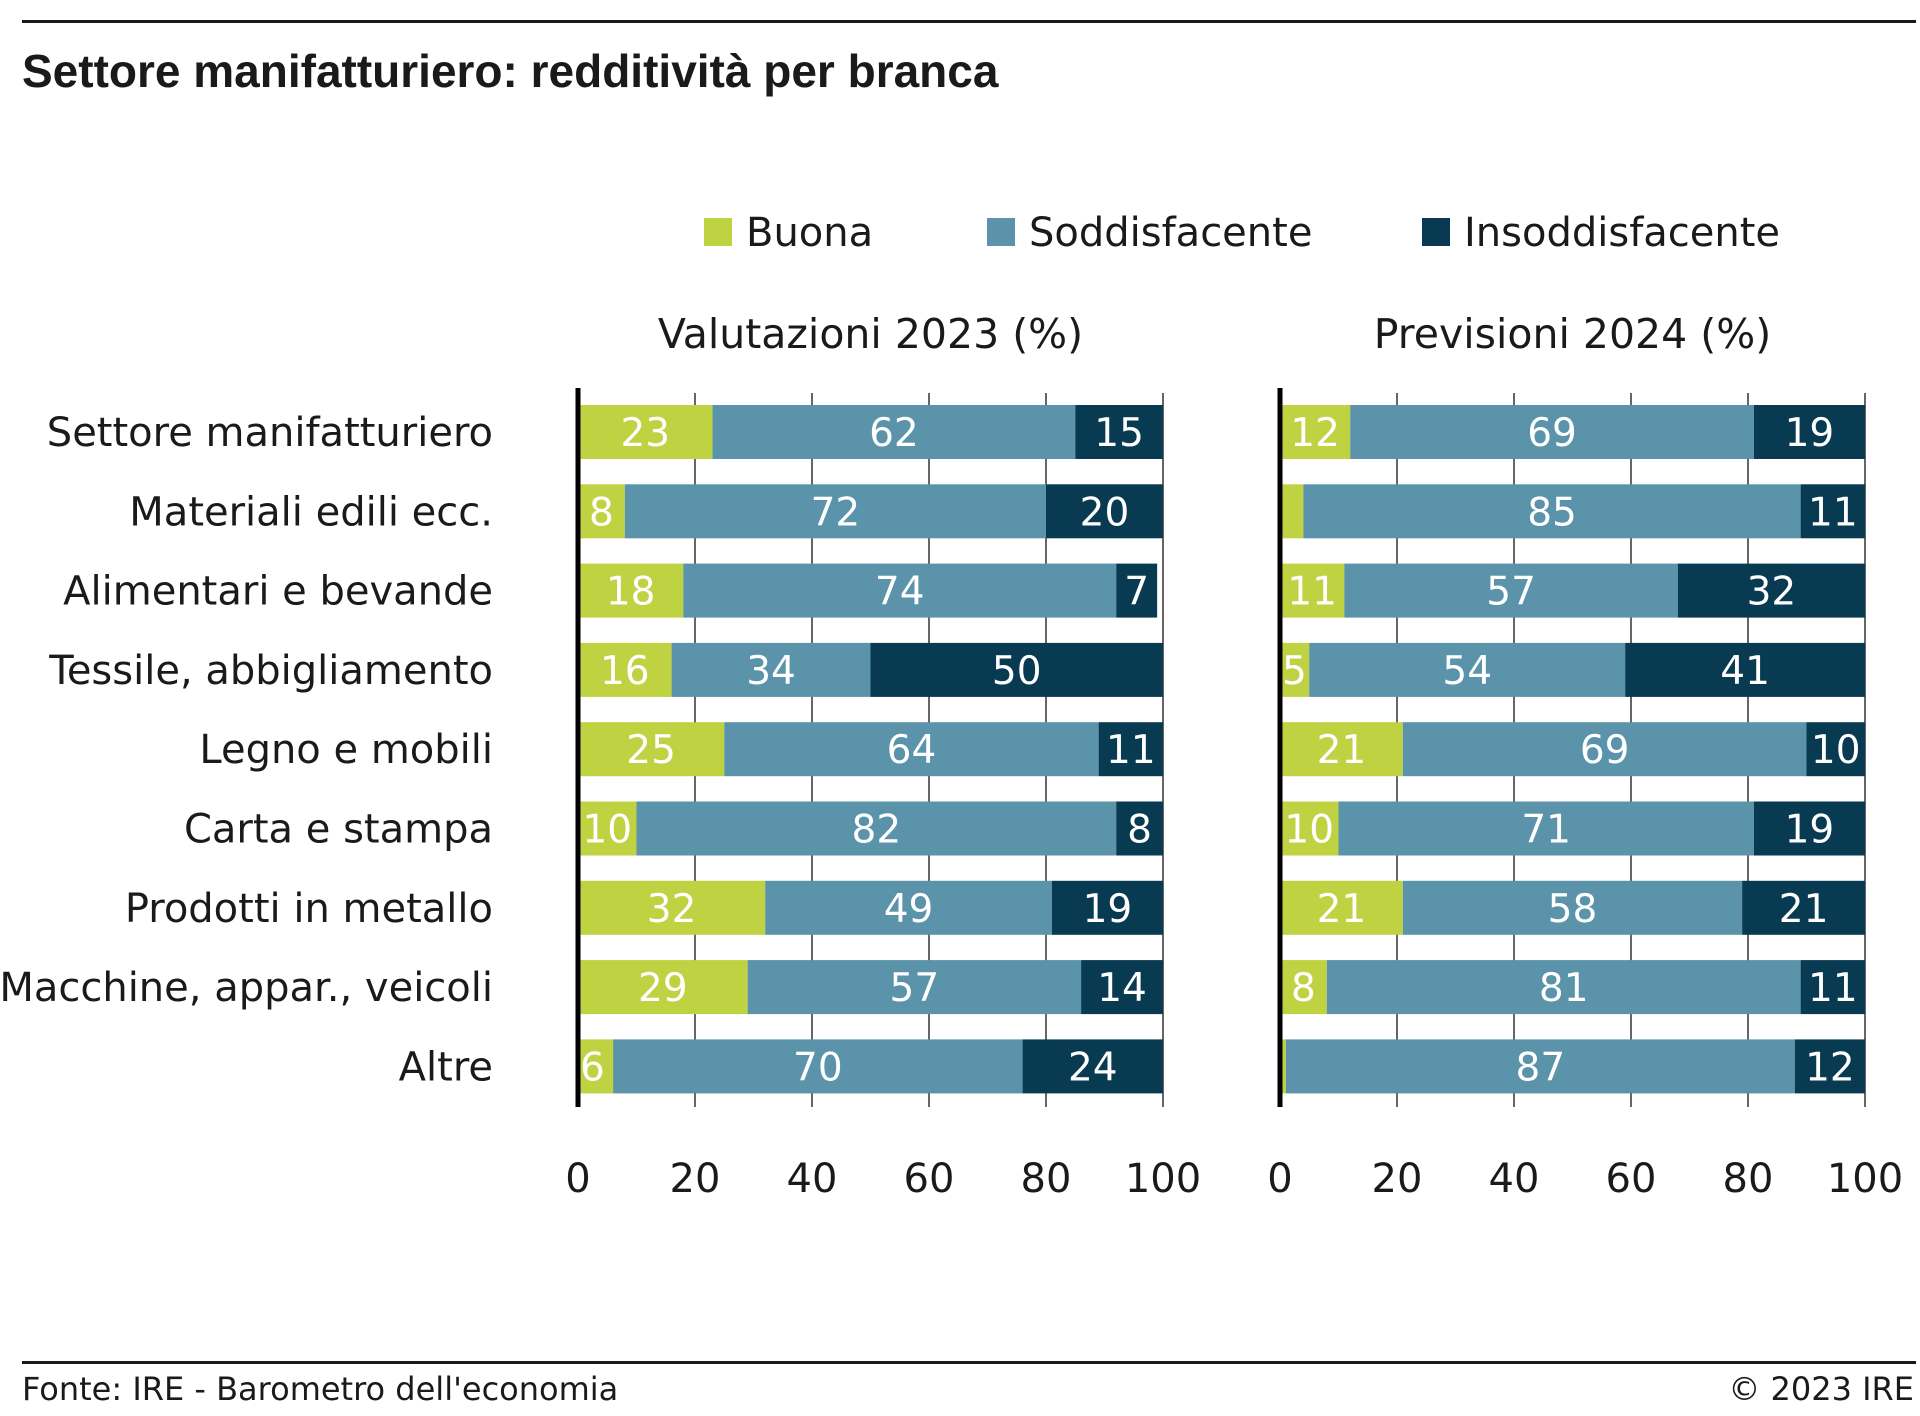 This screenshot has height=1416, width=1920. What do you see at coordinates (818, 1067) in the screenshot?
I see `data-label: 70` at bounding box center [818, 1067].